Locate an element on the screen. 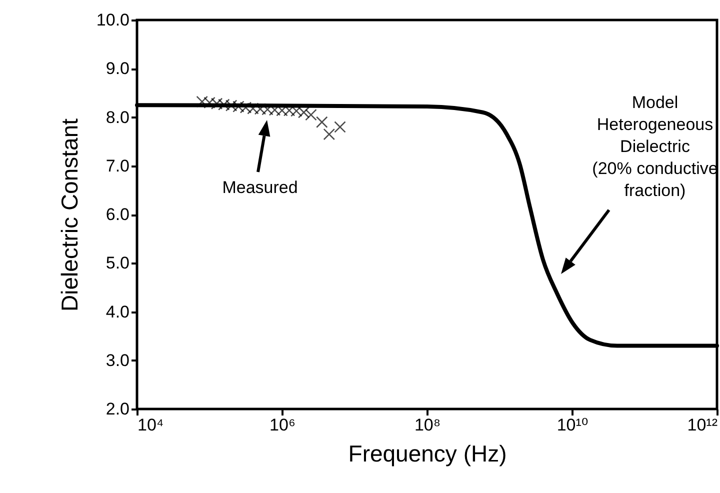 Image resolution: width=720 pixels, height=493 pixels. x-tick-label: 10⁴ is located at coordinates (151, 425).